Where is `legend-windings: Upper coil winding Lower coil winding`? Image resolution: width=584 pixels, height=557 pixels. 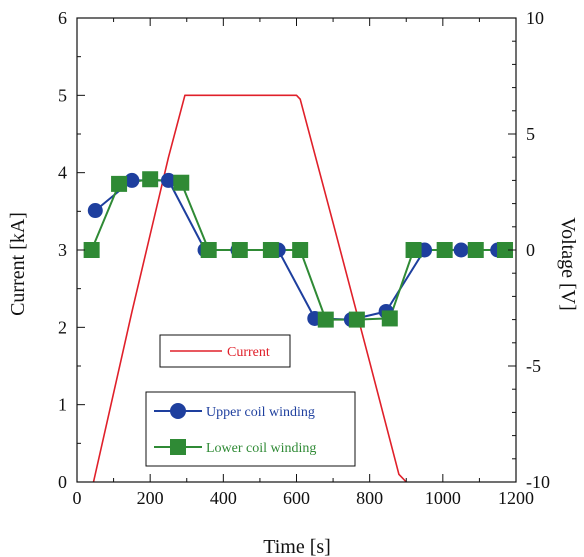 legend-windings: Upper coil winding Lower coil winding is located at coordinates (250, 429).